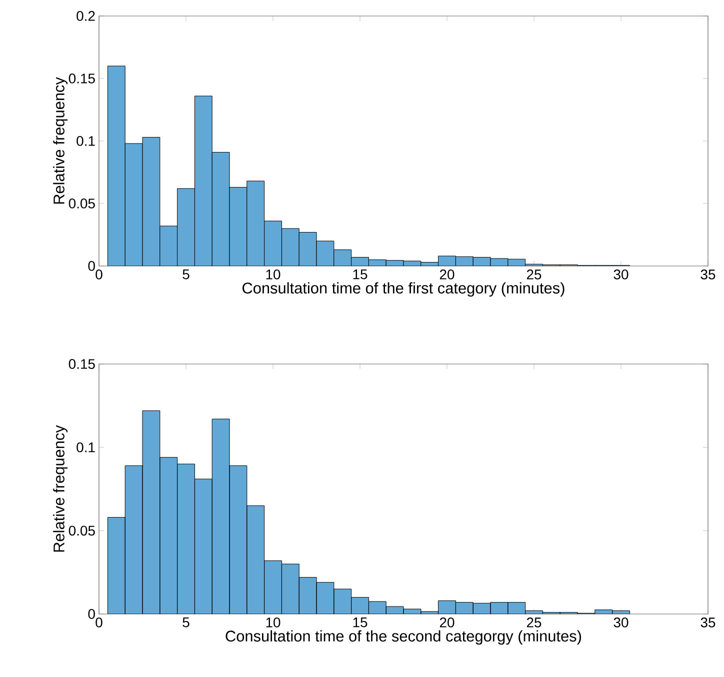  What do you see at coordinates (85, 16) in the screenshot?
I see `y-tick-label: 0.2` at bounding box center [85, 16].